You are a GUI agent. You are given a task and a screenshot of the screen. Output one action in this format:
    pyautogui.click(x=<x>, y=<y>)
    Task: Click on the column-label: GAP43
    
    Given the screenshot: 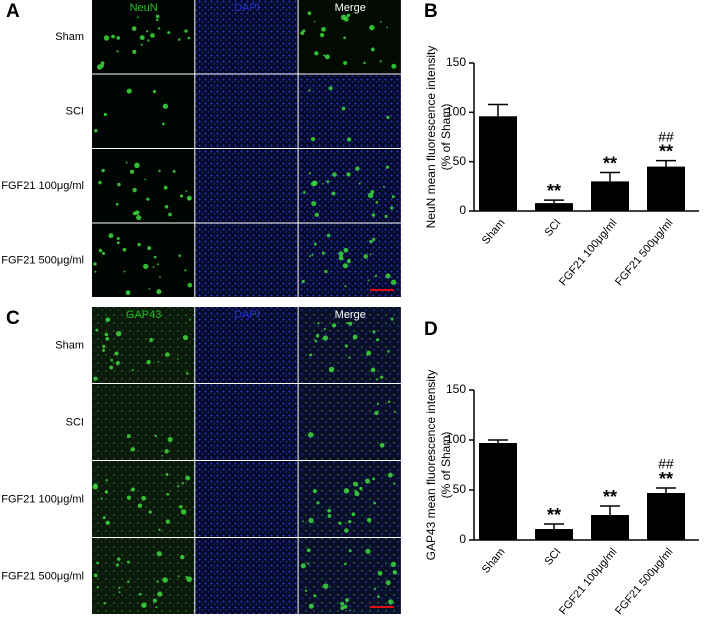 What is the action you would take?
    pyautogui.click(x=143, y=315)
    